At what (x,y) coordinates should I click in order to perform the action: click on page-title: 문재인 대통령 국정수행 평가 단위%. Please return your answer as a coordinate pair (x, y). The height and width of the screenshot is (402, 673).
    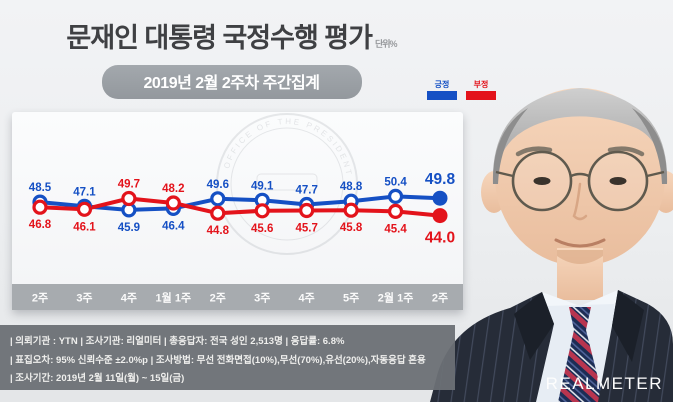
    Looking at the image, I should click on (232, 38).